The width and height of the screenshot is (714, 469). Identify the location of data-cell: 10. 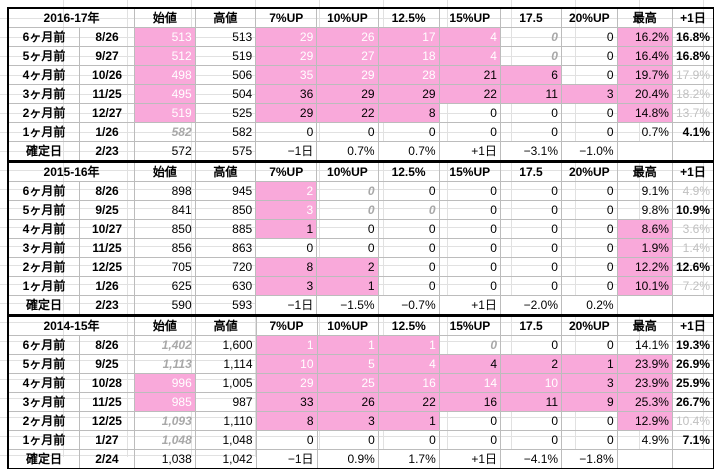
(531, 383).